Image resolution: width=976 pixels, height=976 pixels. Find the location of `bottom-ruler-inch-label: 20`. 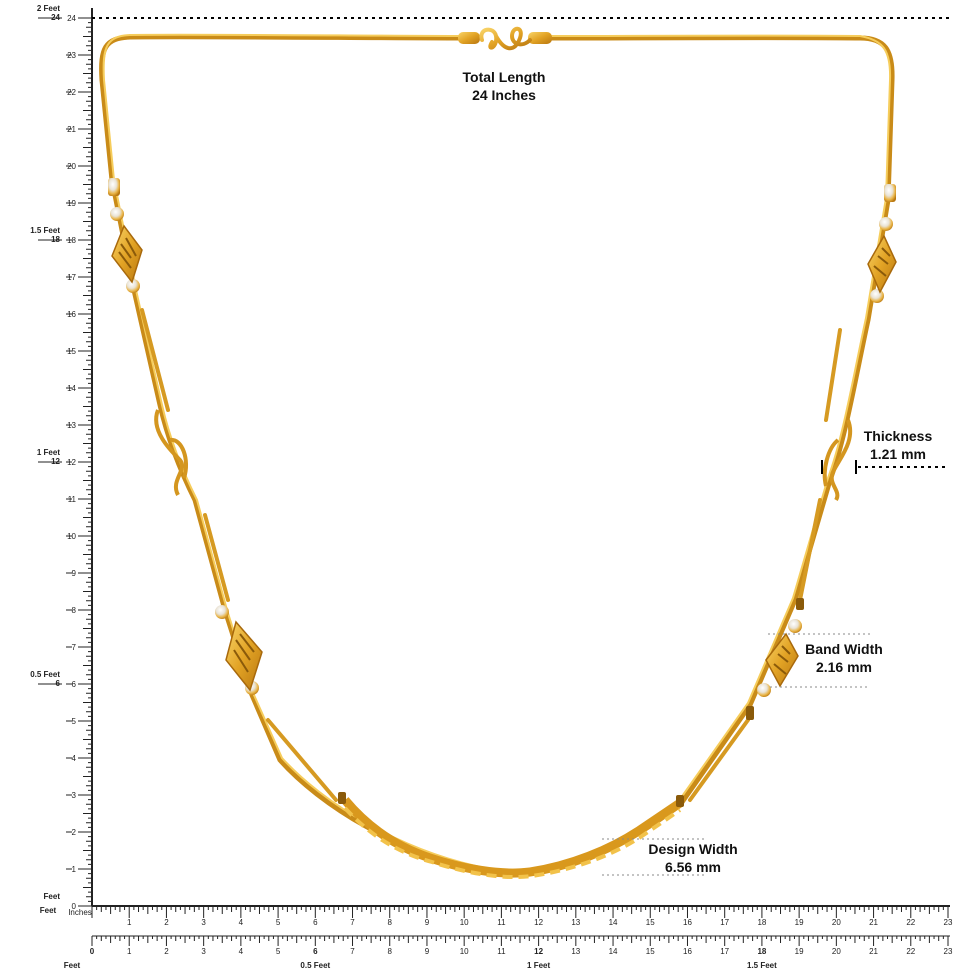

bottom-ruler-inch-label: 20 is located at coordinates (836, 922).